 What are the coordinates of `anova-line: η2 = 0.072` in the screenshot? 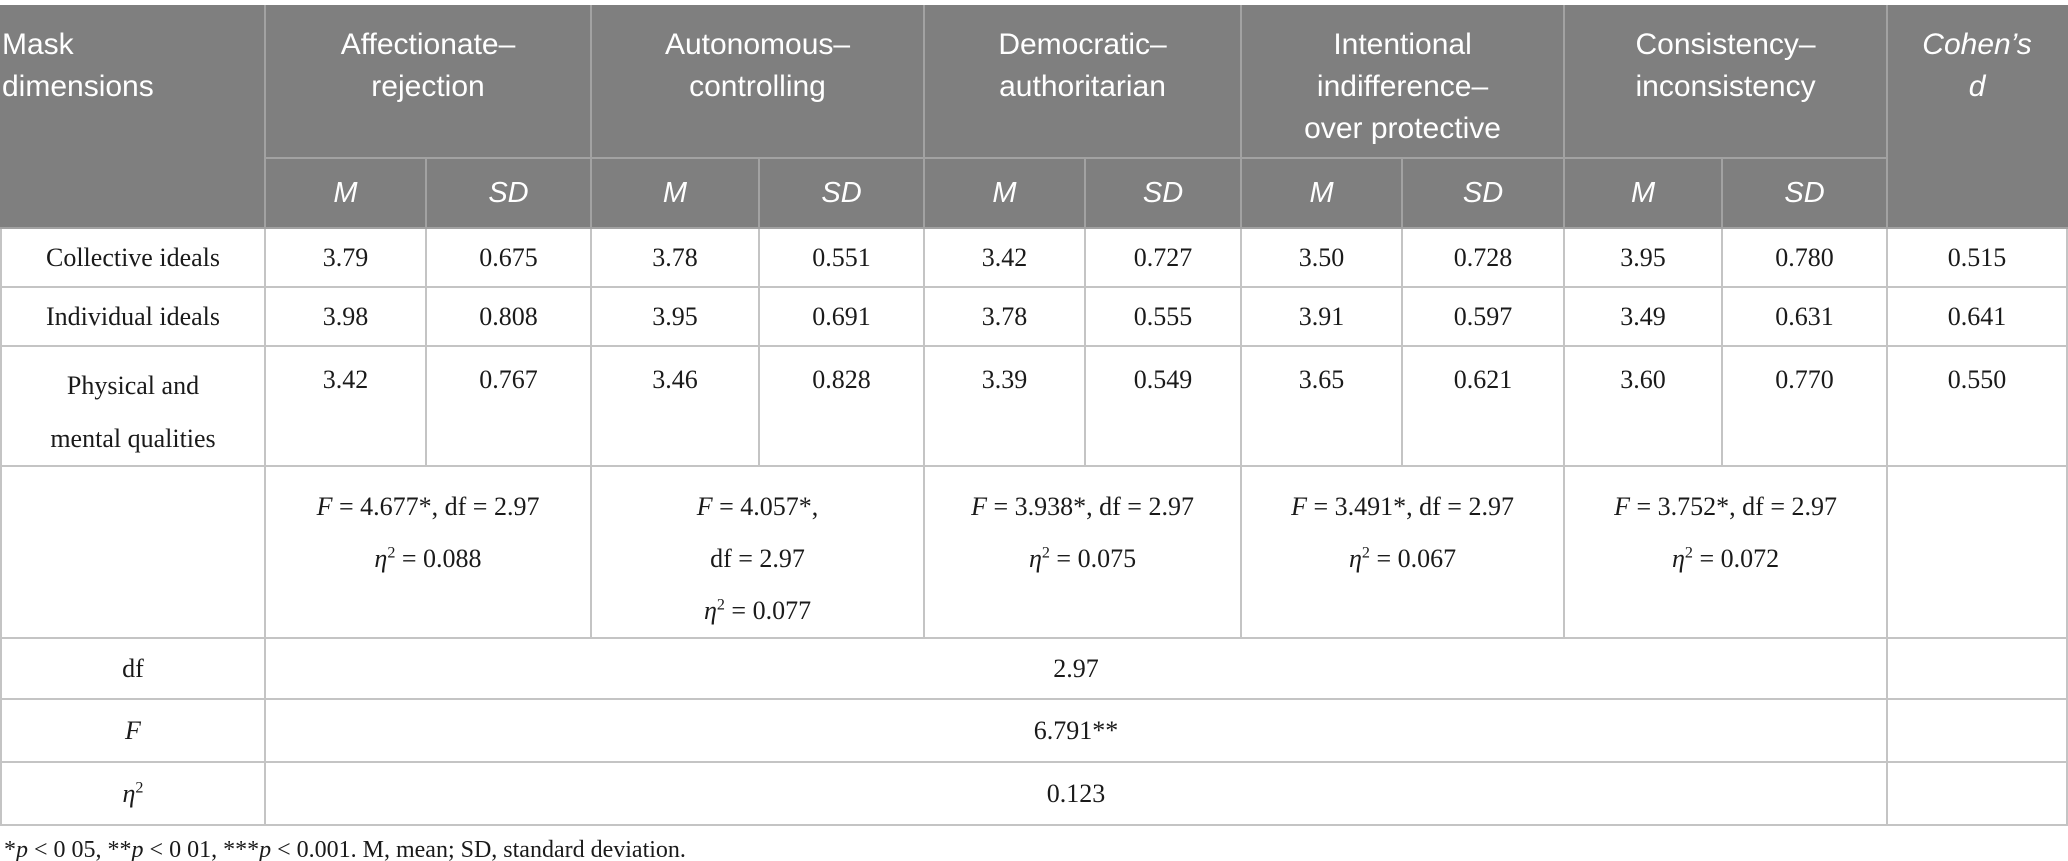 It's located at (1725, 558).